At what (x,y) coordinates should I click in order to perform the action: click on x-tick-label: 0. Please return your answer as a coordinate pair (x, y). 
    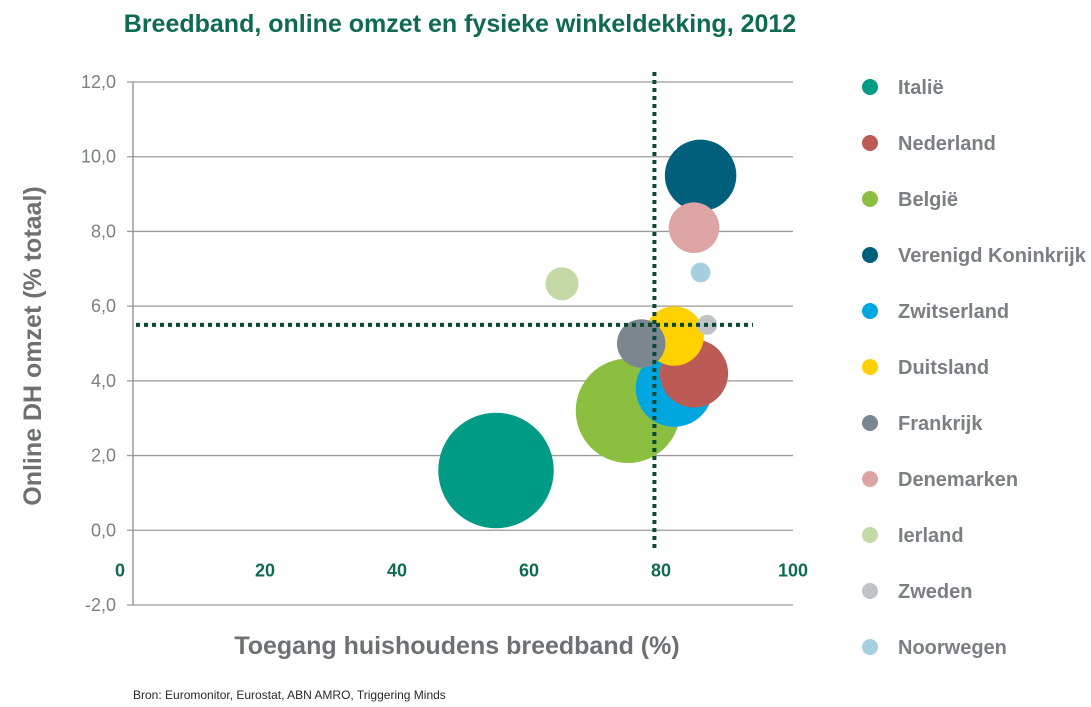
    Looking at the image, I should click on (120, 570).